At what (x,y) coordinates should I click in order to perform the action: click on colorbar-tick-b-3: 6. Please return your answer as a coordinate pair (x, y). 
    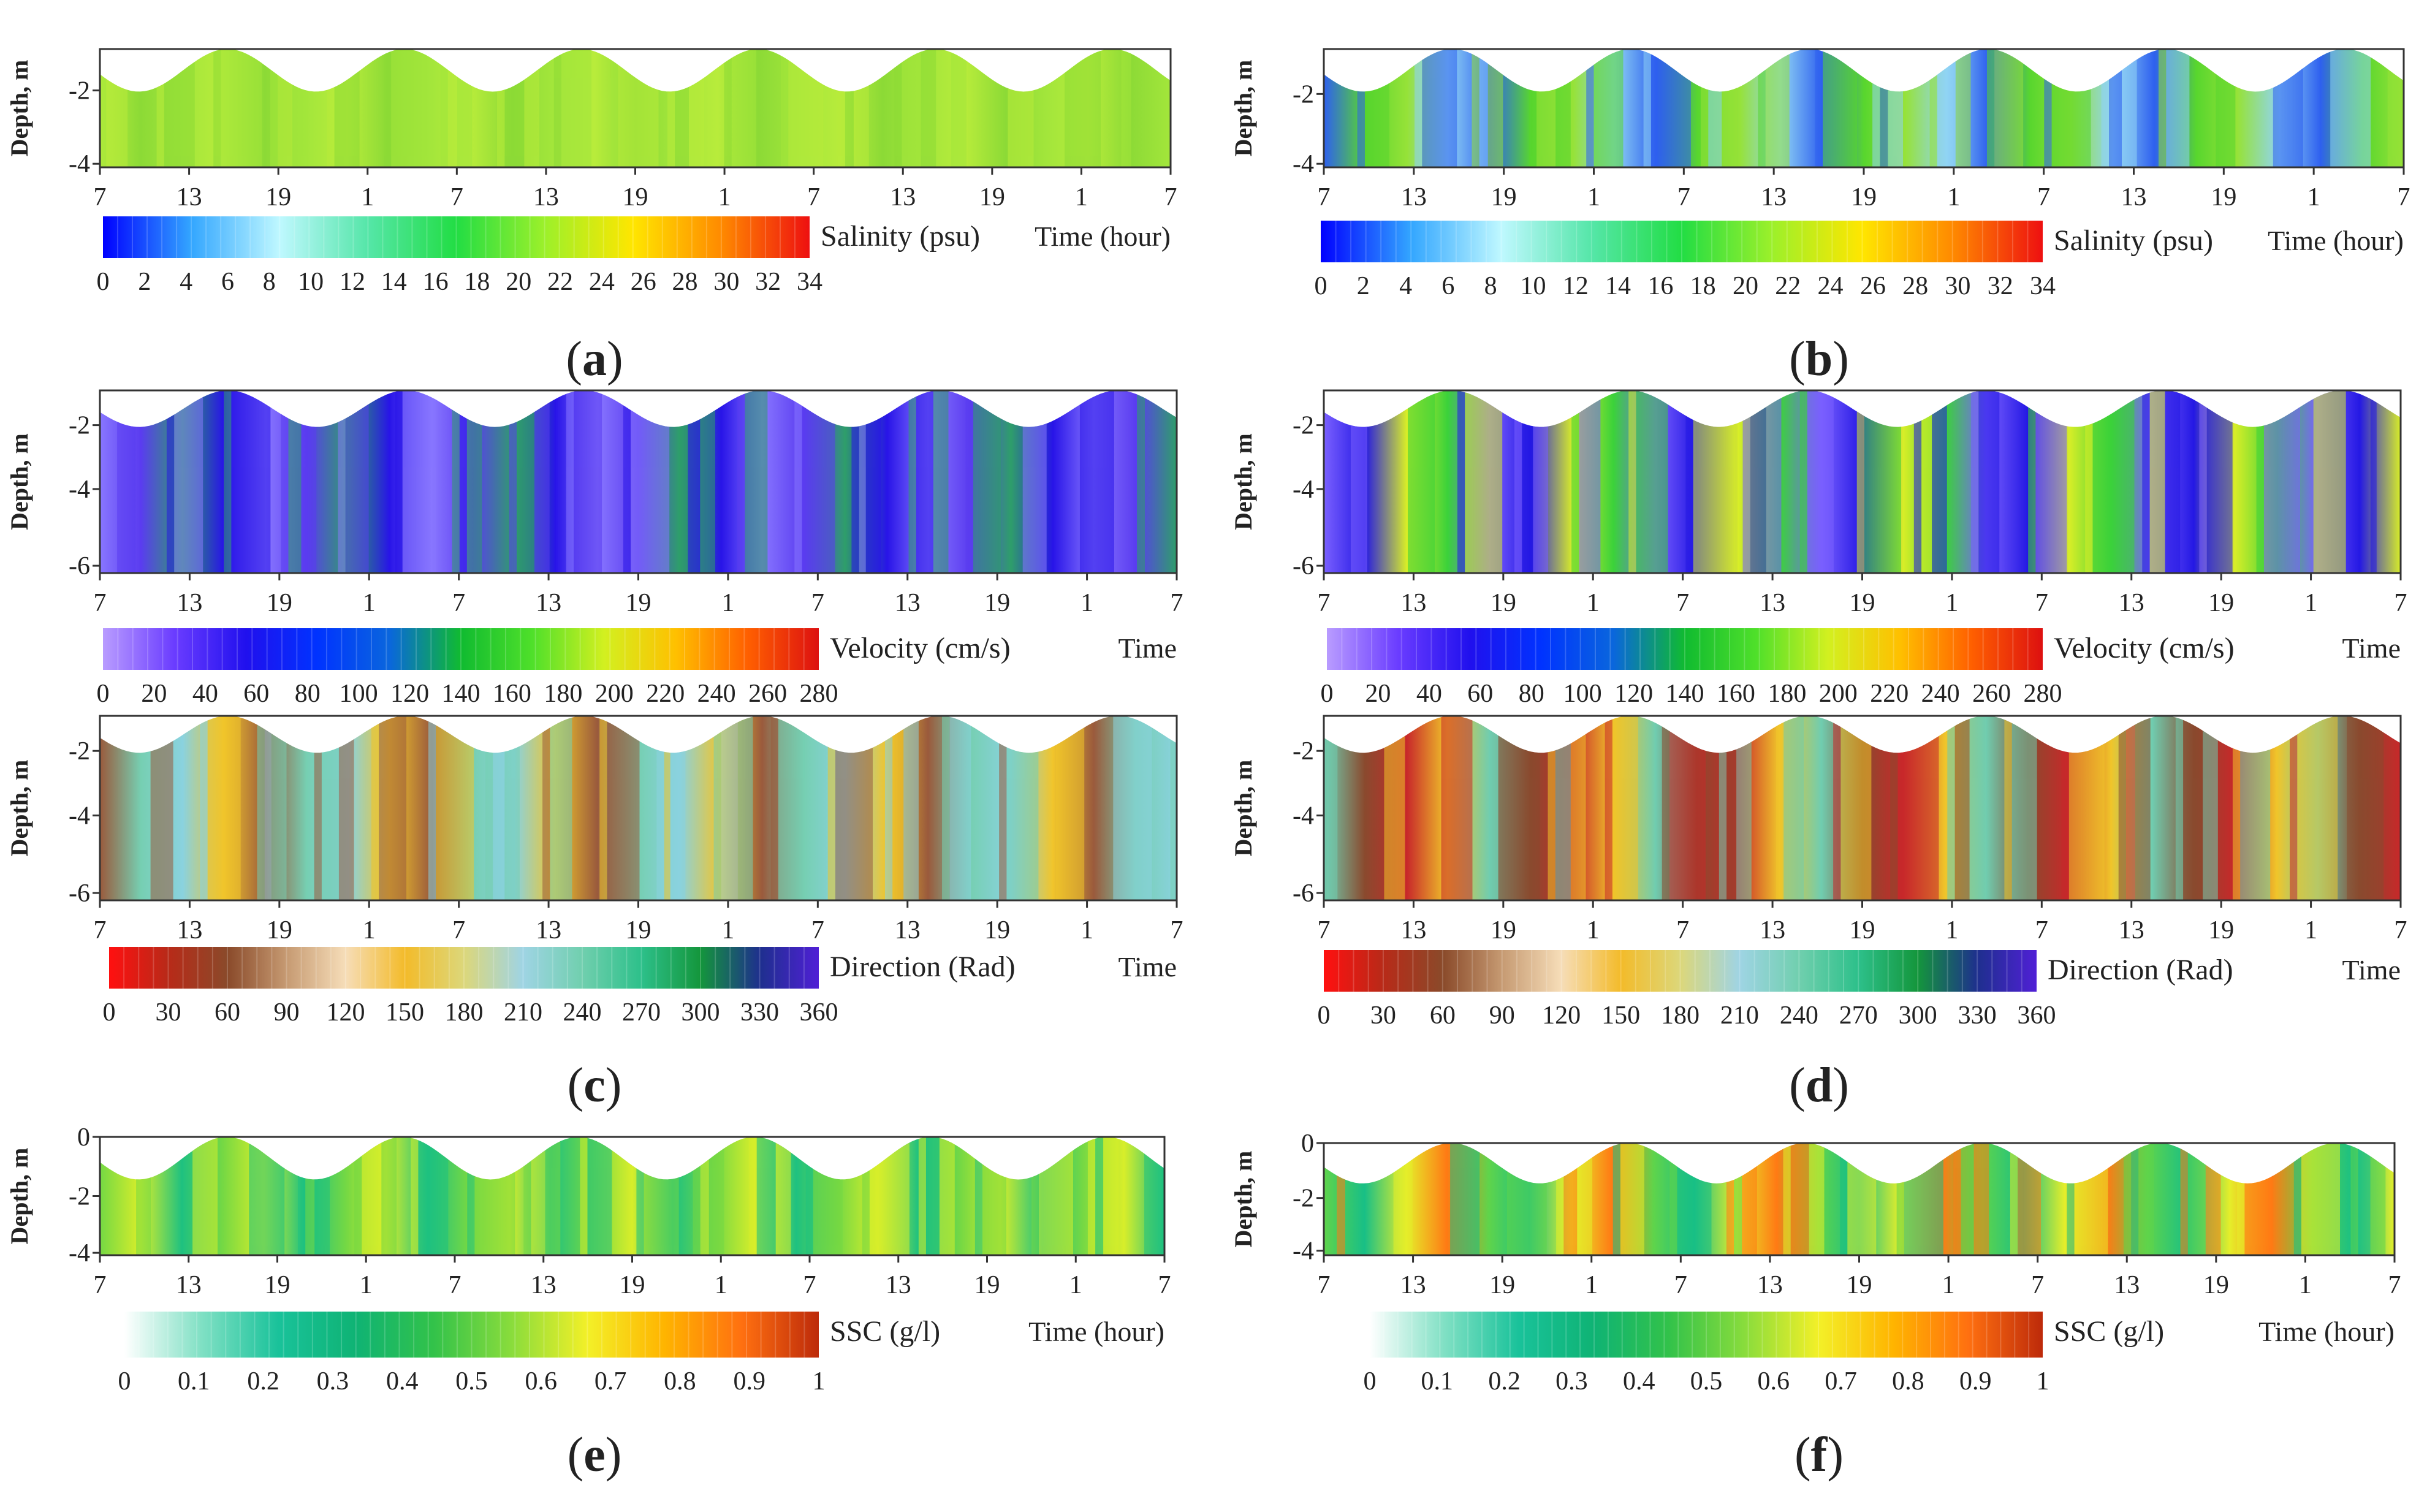
    Looking at the image, I should click on (1447, 286).